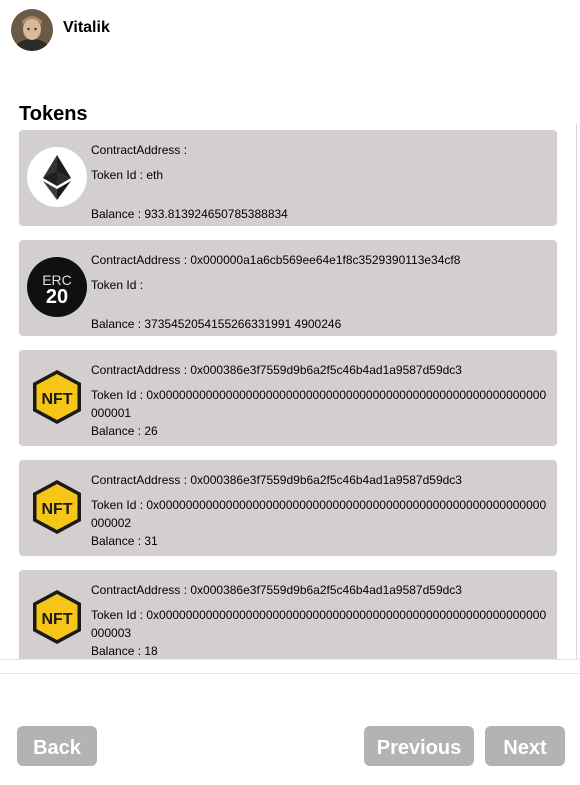 The width and height of the screenshot is (580, 785). Describe the element at coordinates (57, 177) in the screenshot. I see `ethereum-icon` at that location.